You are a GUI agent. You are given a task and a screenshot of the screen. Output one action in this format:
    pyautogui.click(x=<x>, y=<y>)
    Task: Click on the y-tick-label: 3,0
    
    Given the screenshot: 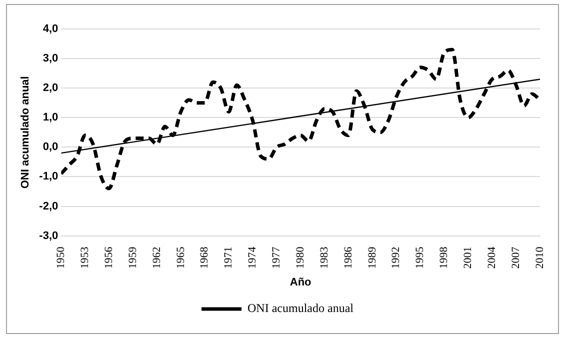 What is the action you would take?
    pyautogui.click(x=50, y=58)
    